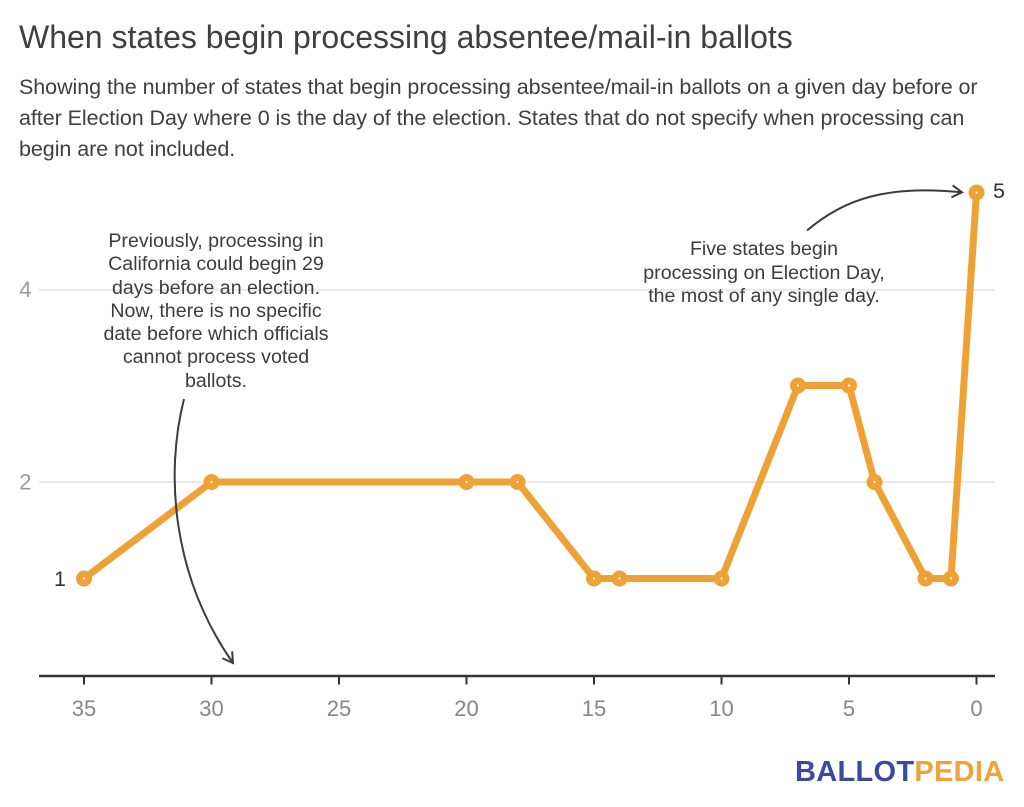 The image size is (1024, 807). What do you see at coordinates (976, 708) in the screenshot?
I see `svg-text: 0` at bounding box center [976, 708].